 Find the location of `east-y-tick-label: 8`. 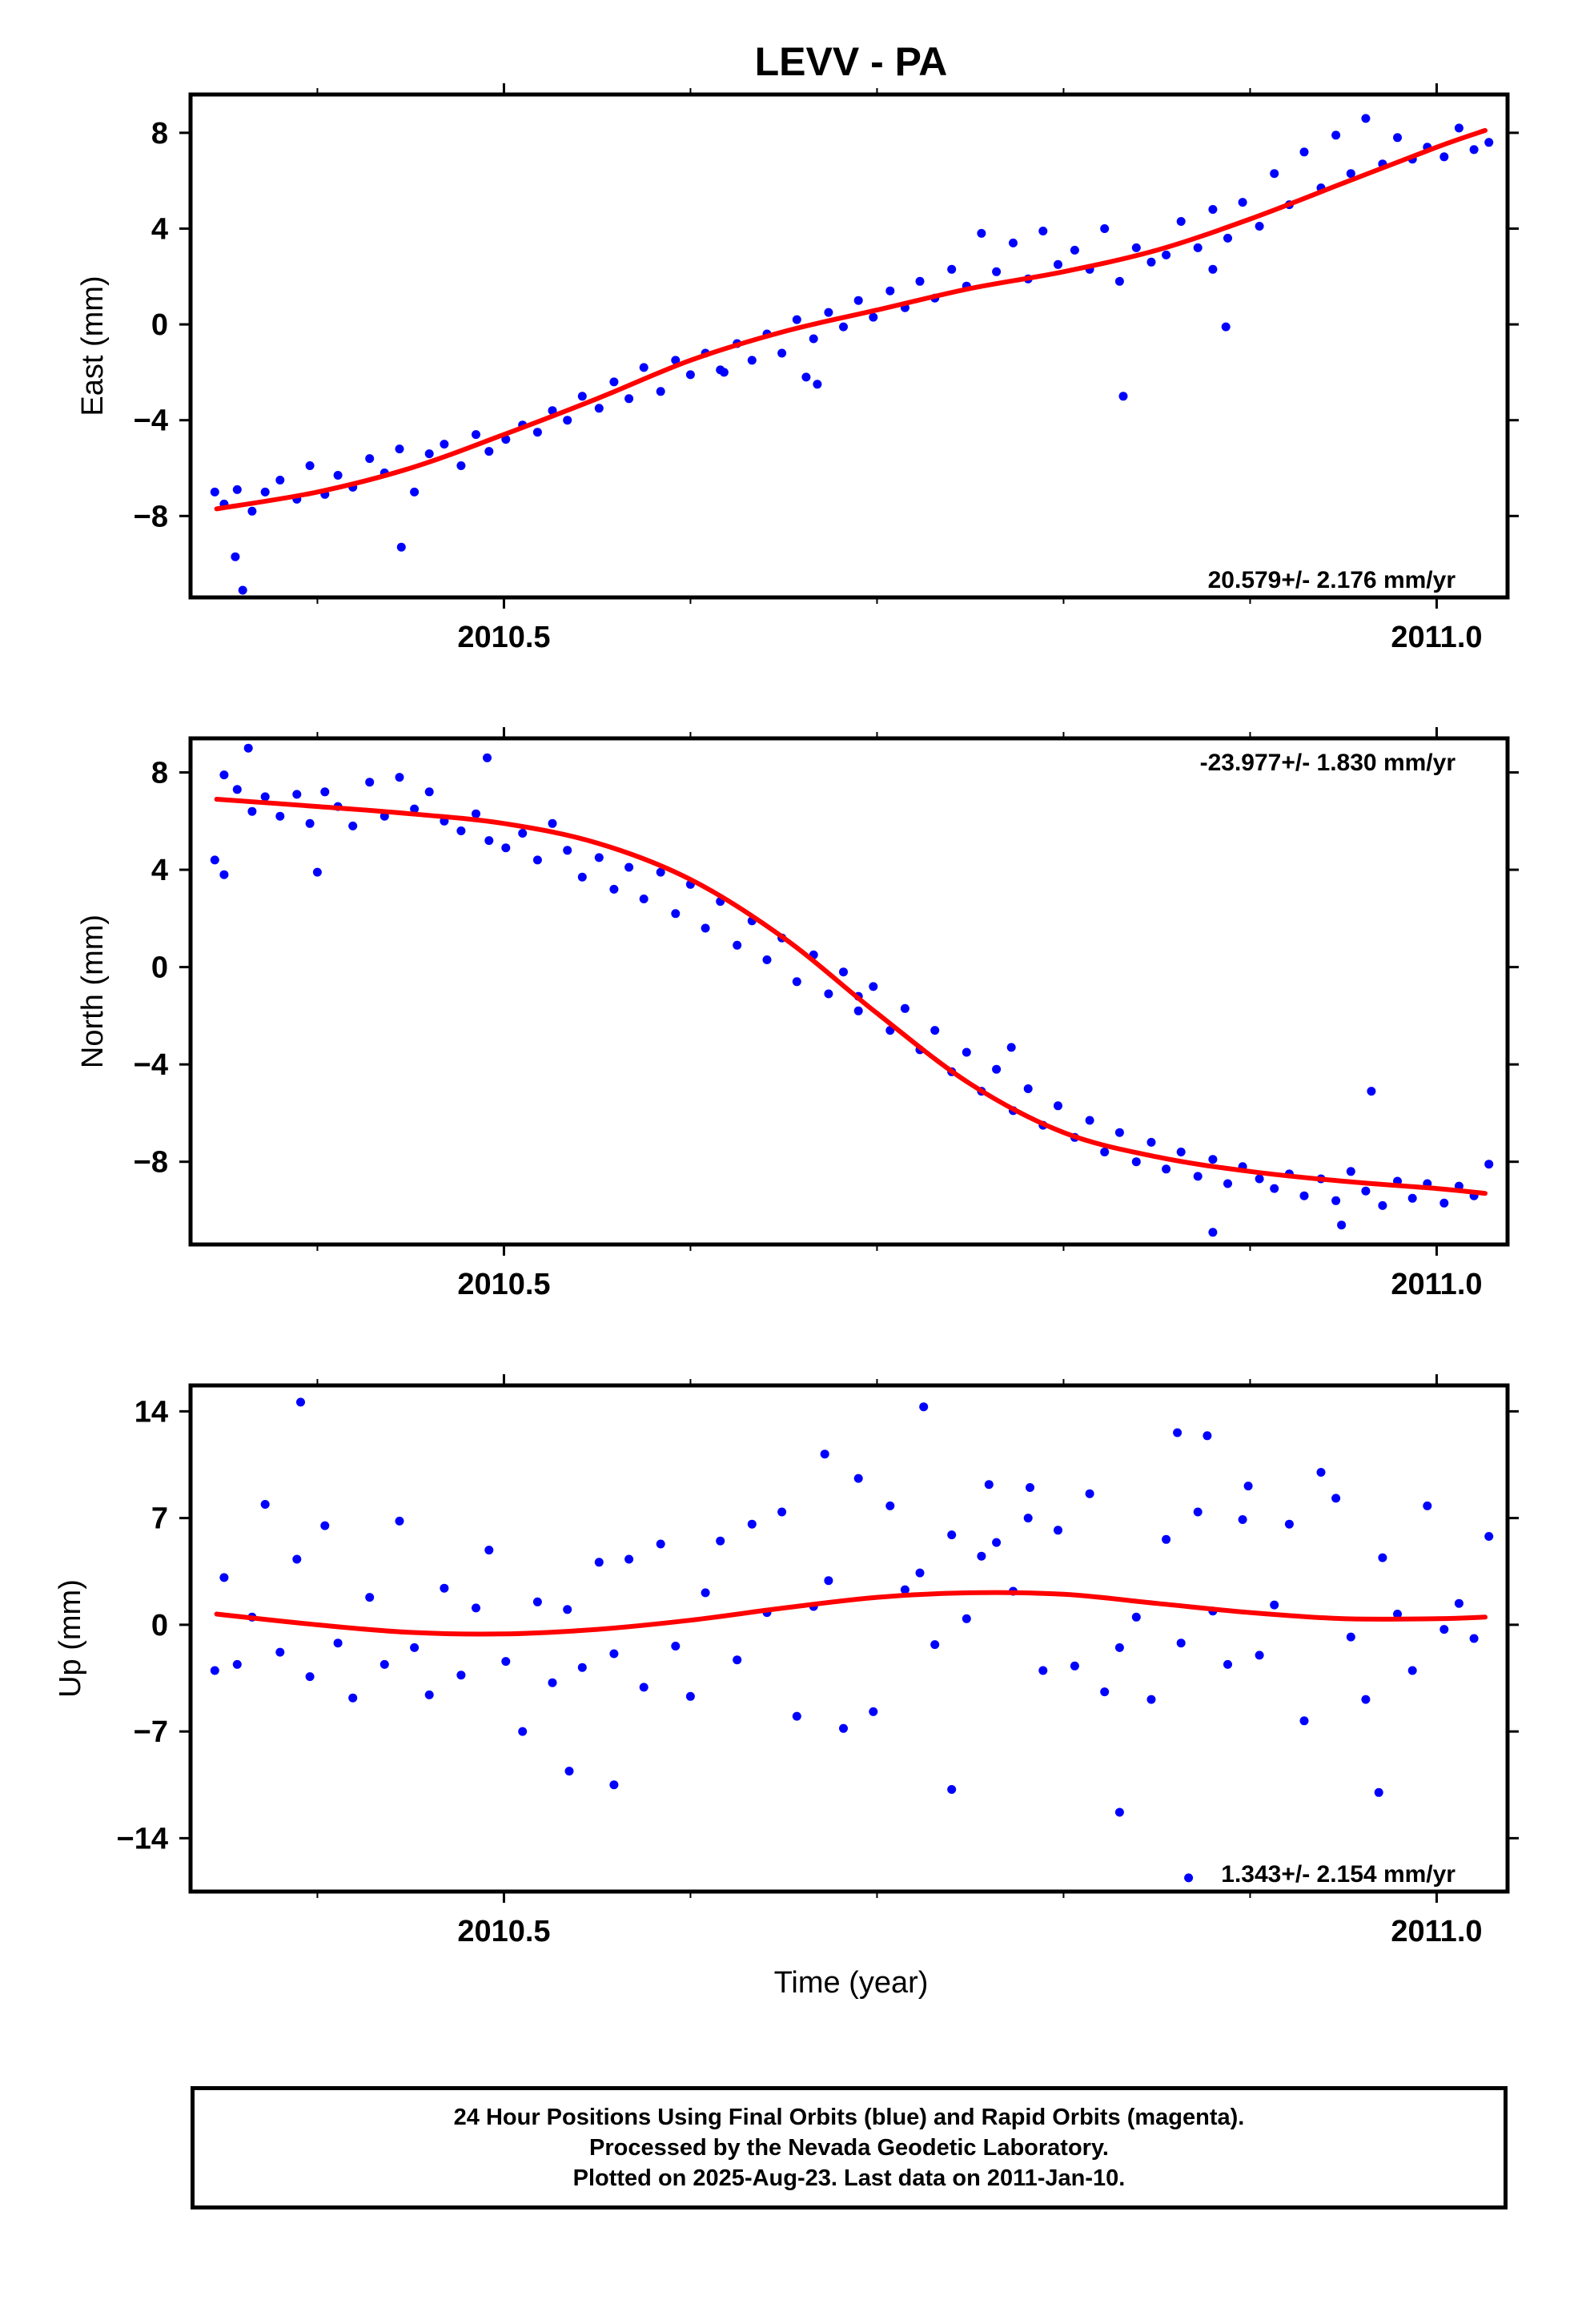

east-y-tick-label: 8 is located at coordinates (159, 134).